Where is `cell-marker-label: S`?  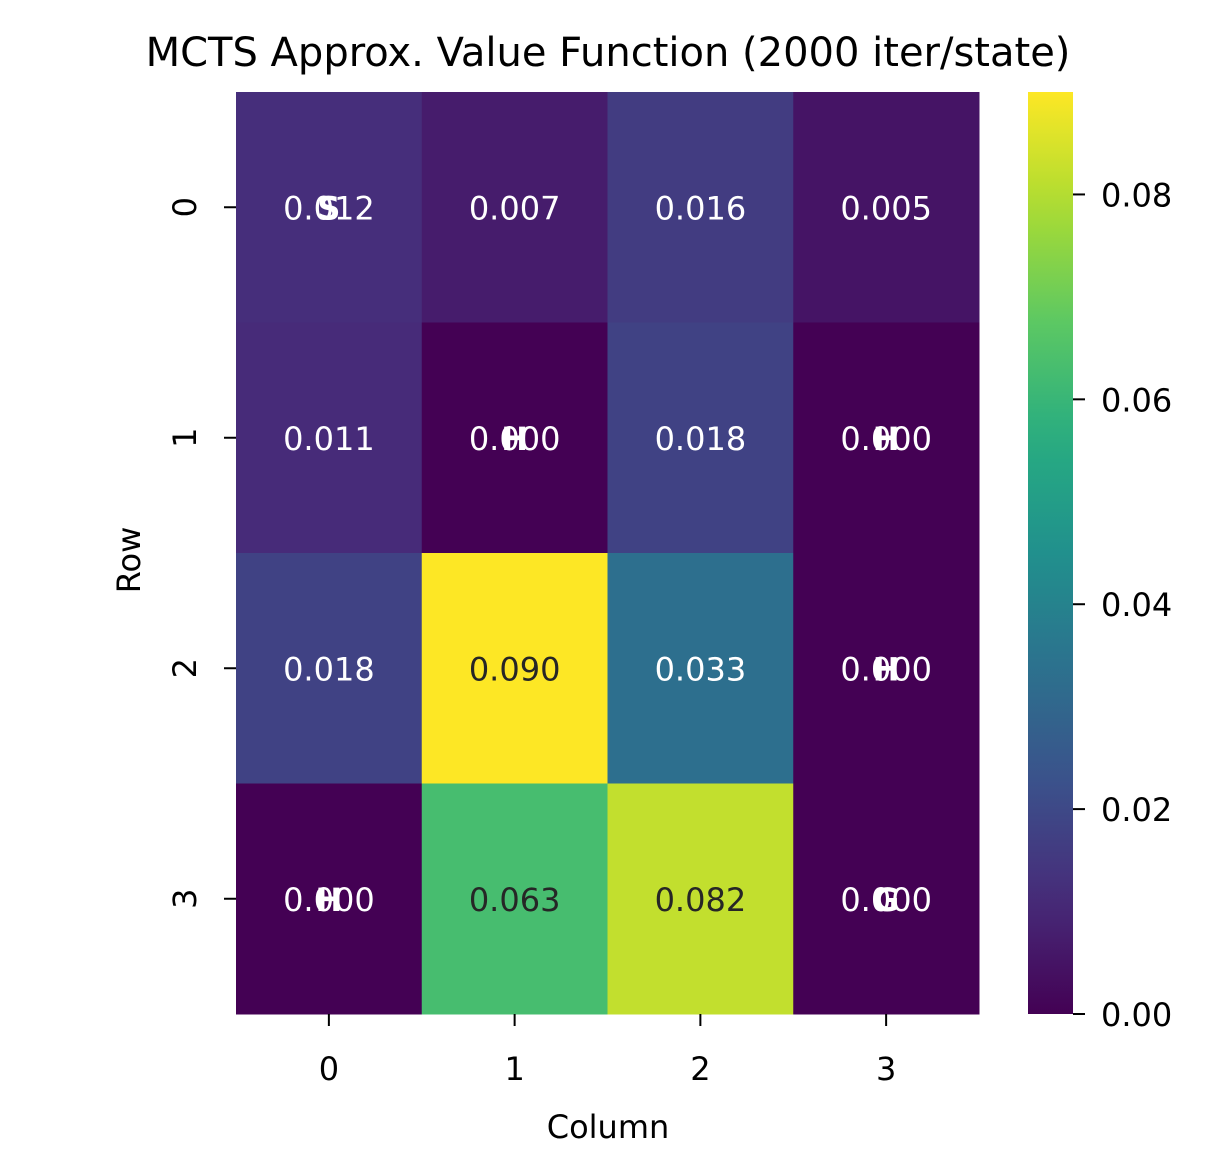
cell-marker-label: S is located at coordinates (328, 208).